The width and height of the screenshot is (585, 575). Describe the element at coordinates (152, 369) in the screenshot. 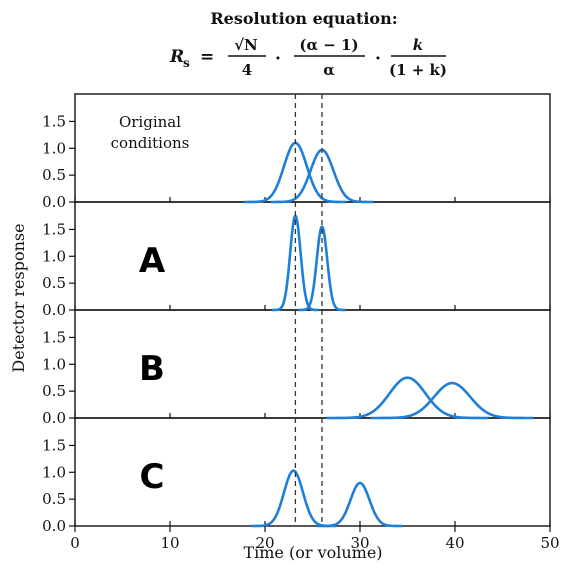

I see `panel-label-B: B` at that location.